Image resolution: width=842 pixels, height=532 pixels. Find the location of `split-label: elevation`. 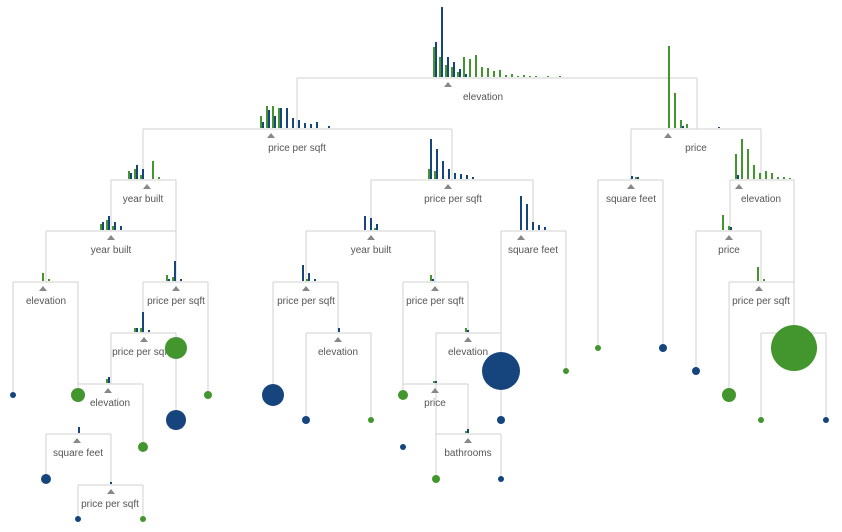

split-label: elevation is located at coordinates (761, 199).